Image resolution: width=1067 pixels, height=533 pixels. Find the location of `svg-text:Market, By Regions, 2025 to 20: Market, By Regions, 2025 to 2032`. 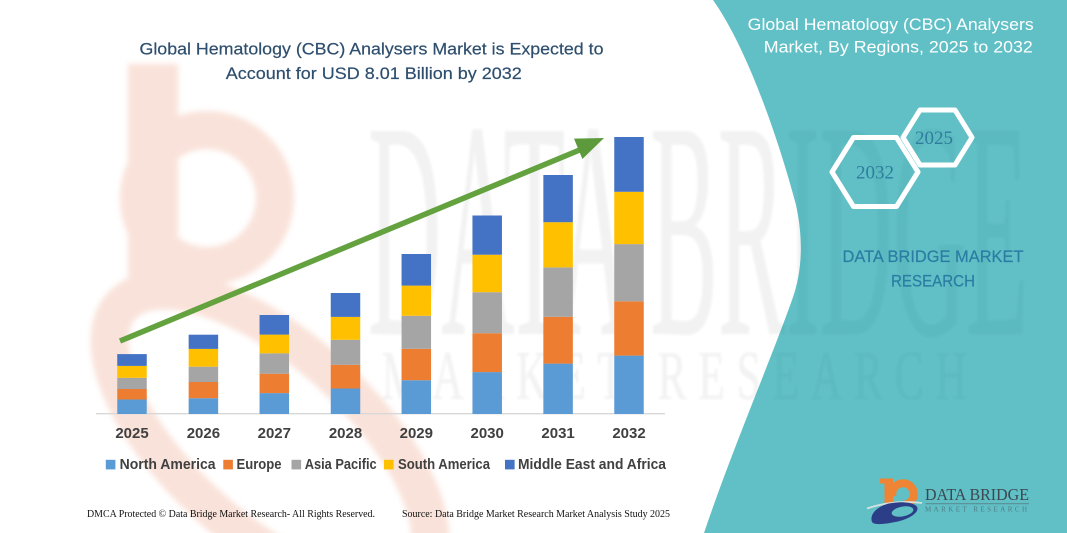

svg-text:Market, By Regions, 2025 to 20: Market, By Regions, 2025 to 2032 is located at coordinates (898, 47).